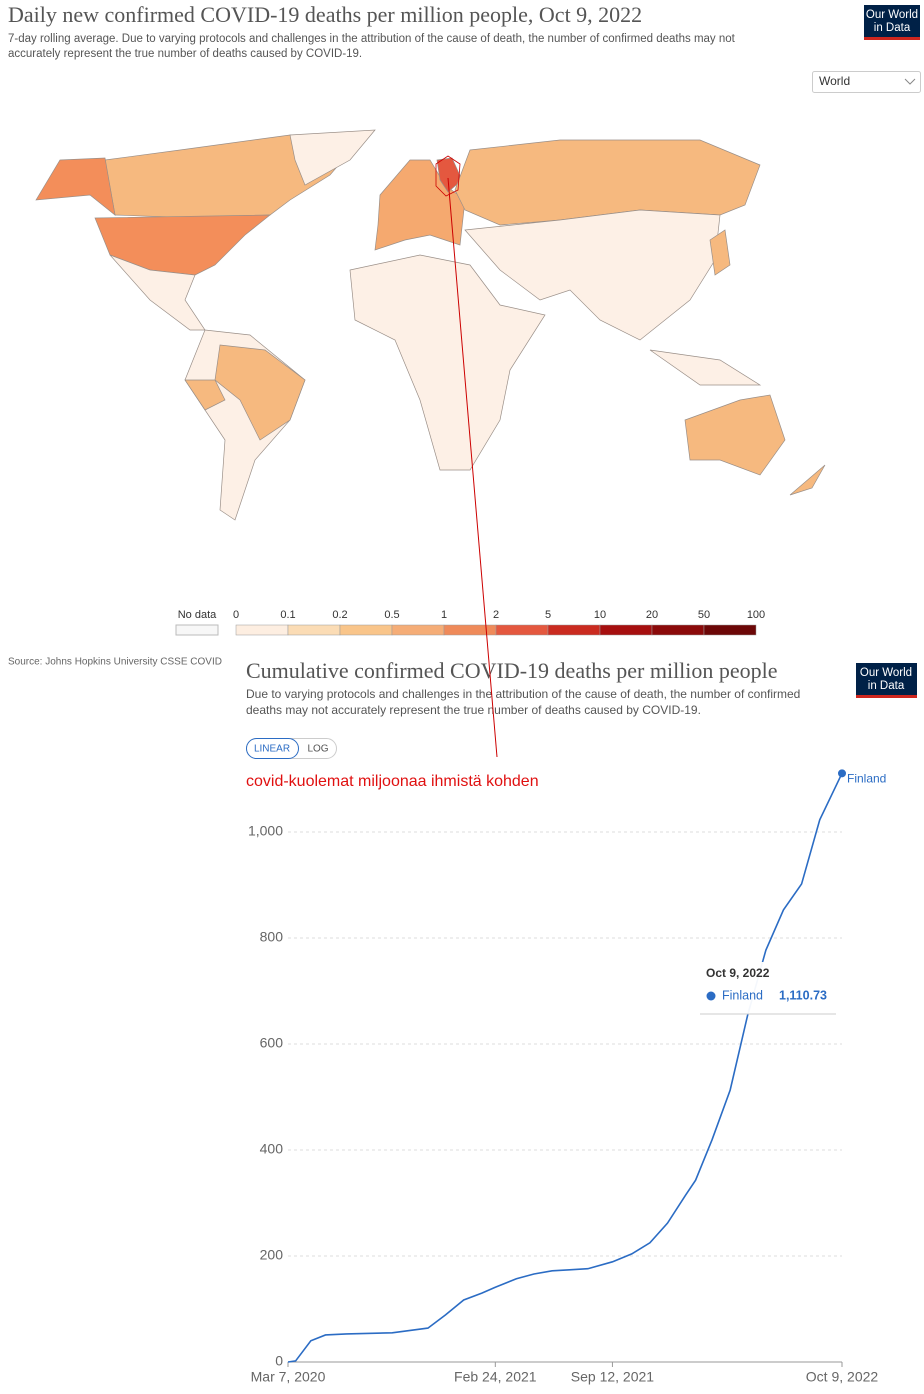  Describe the element at coordinates (600, 615) in the screenshot. I see `legend-tick-label: 10` at that location.